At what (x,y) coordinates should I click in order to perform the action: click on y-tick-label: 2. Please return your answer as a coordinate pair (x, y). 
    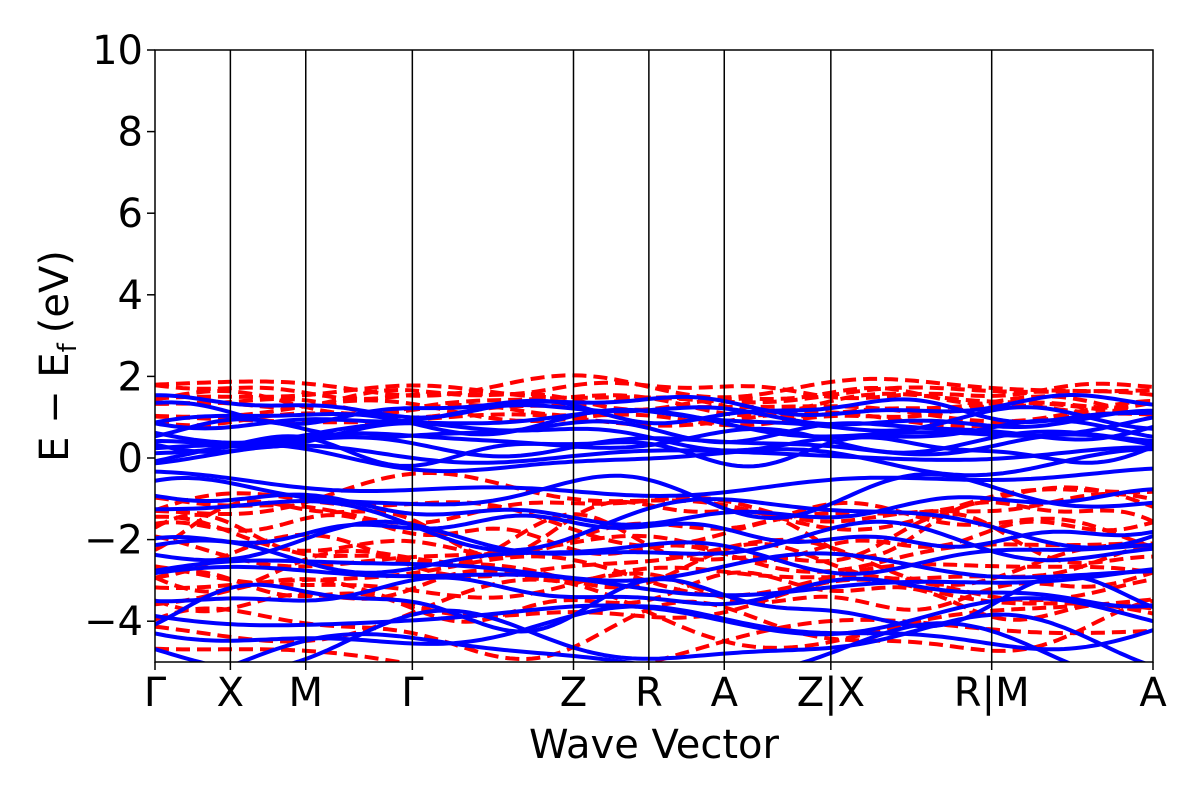
    Looking at the image, I should click on (130, 377).